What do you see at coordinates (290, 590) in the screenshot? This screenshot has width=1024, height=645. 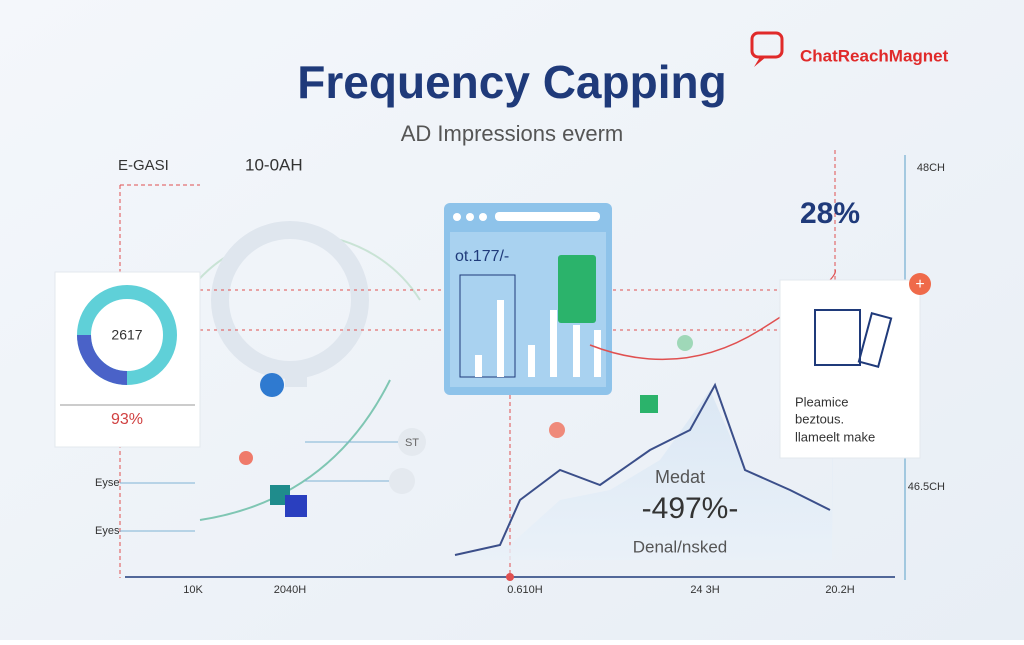 I see `axis-label: 2040H` at bounding box center [290, 590].